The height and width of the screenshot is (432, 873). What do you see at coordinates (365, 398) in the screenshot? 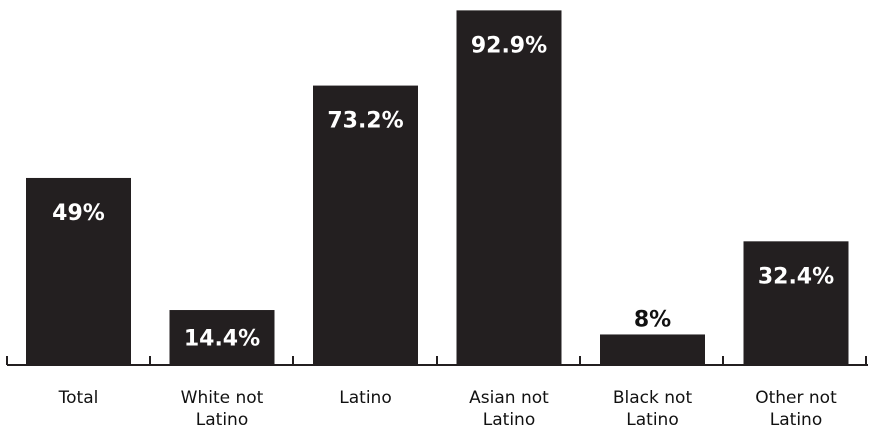
I see `category-label-2-line-0: Latino` at bounding box center [365, 398].